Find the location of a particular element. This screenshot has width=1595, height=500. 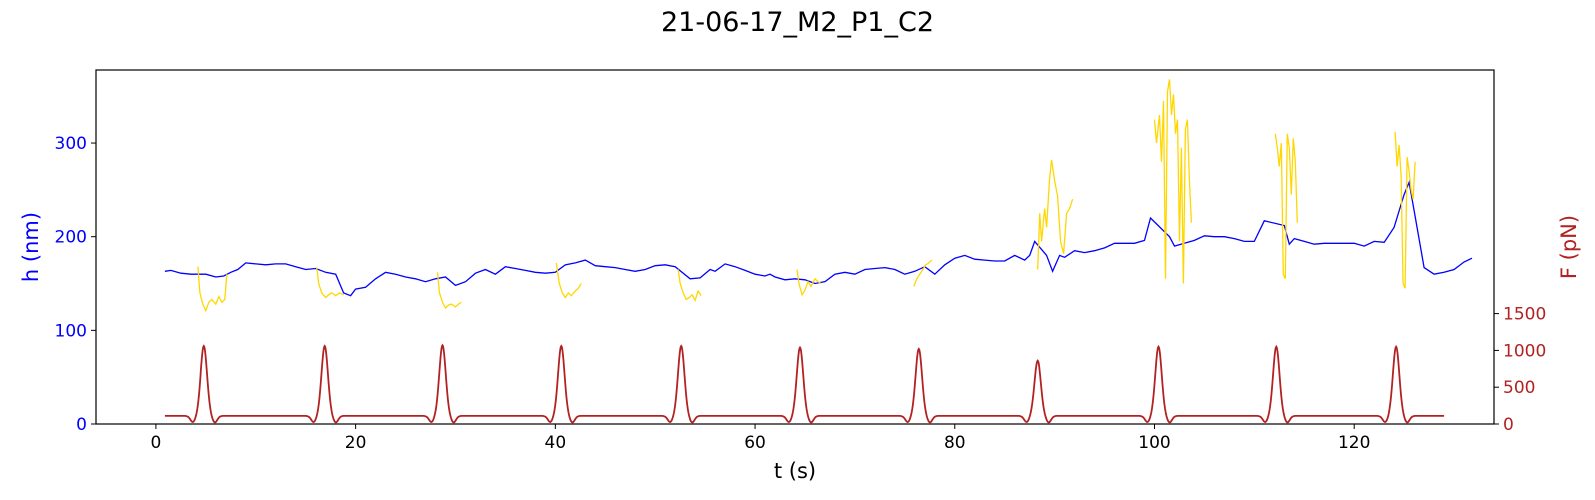

x-axis-label: t (s) is located at coordinates (795, 471).